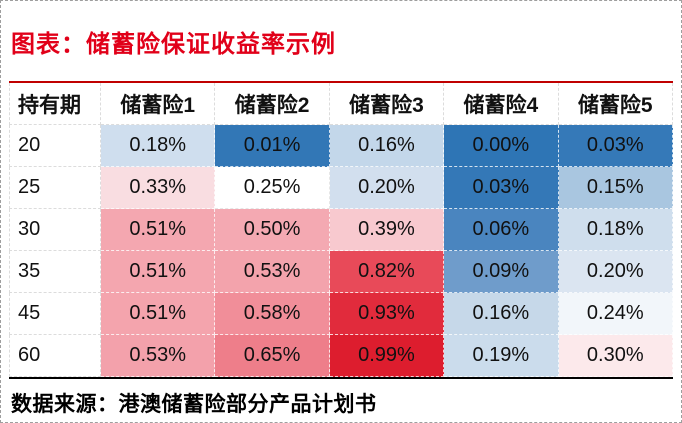 Image resolution: width=682 pixels, height=423 pixels. Describe the element at coordinates (173, 44) in the screenshot. I see `figure-title: 图表：储蓄险保证收益率示例` at that location.